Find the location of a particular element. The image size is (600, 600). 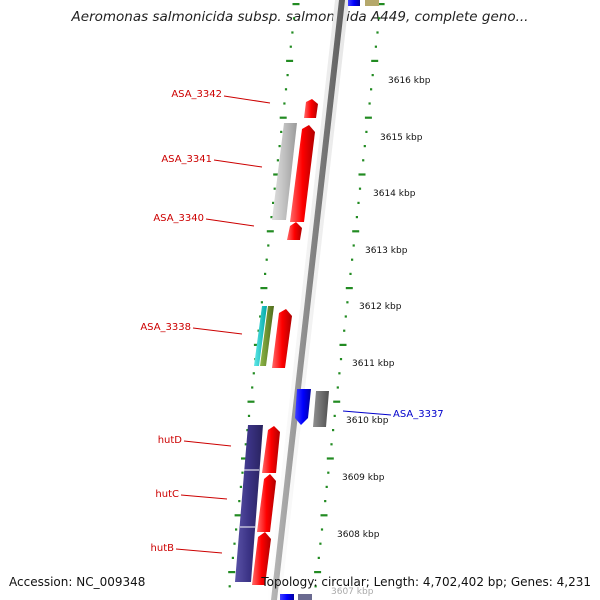

gene-block-bottom-blue is located at coordinates (287, 597).